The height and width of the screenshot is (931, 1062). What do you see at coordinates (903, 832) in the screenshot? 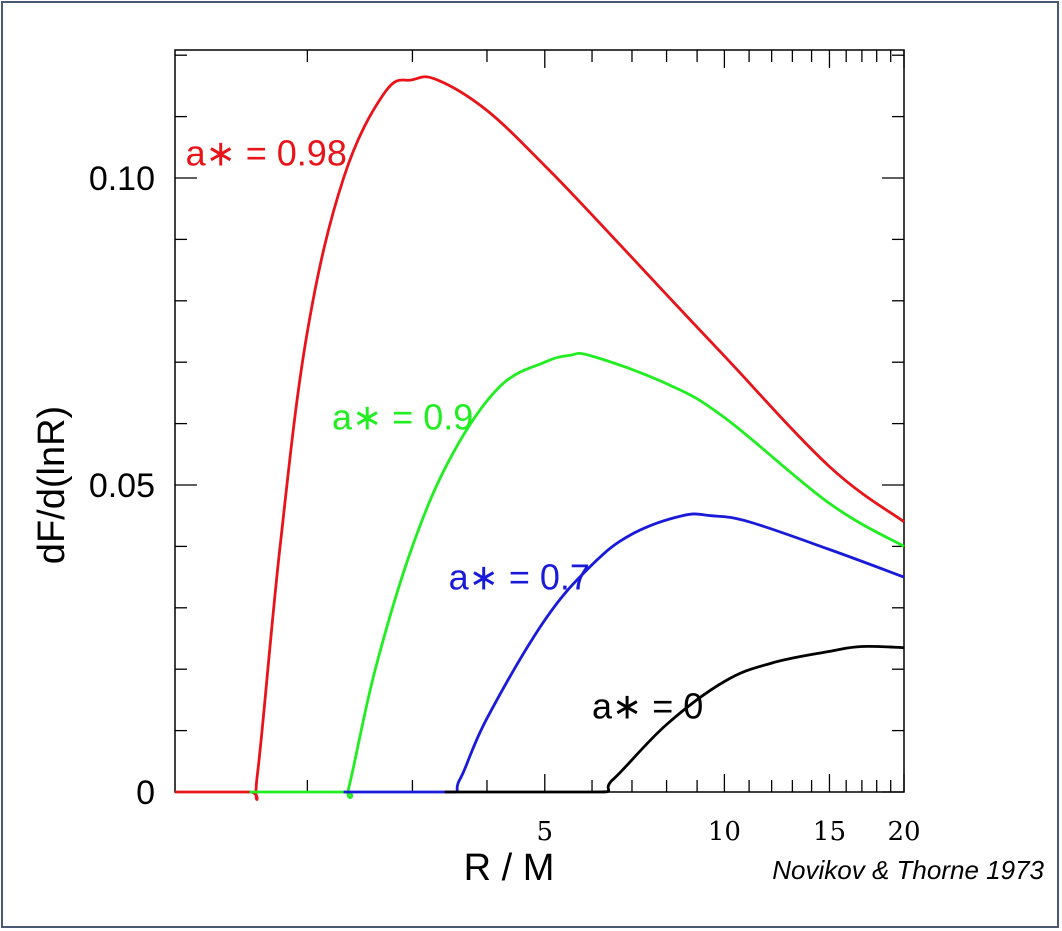
I see `x-tick-label: 20` at bounding box center [903, 832].